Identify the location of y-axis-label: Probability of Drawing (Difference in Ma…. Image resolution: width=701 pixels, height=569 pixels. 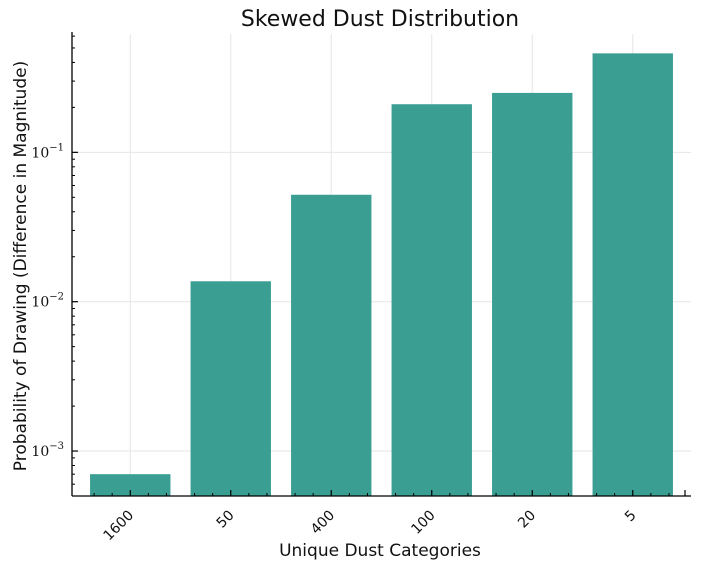
(21, 266).